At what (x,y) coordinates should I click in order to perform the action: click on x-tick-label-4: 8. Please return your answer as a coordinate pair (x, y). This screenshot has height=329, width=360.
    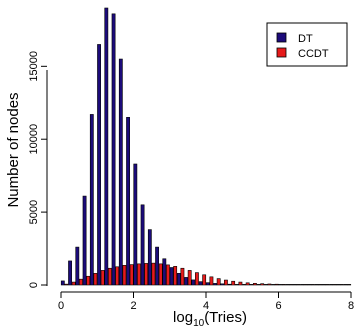
    Looking at the image, I should click on (351, 306).